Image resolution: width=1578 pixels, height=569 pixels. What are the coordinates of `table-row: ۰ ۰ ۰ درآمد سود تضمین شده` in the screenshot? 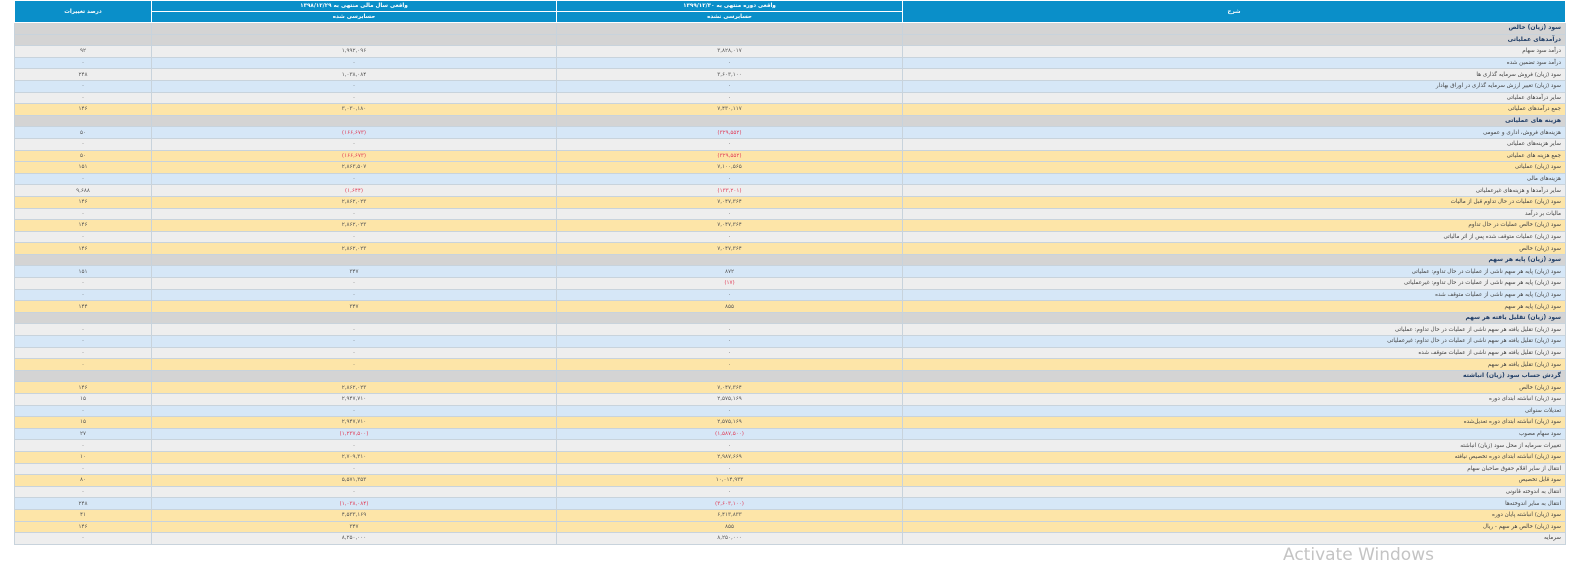 It's located at (790, 63).